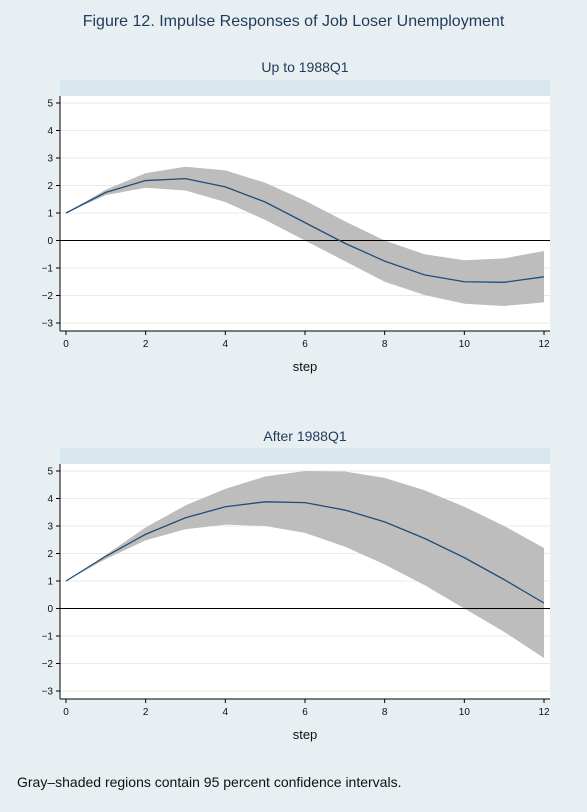  What do you see at coordinates (305, 67) in the screenshot?
I see `panel-title-top: Up to 1988Q1` at bounding box center [305, 67].